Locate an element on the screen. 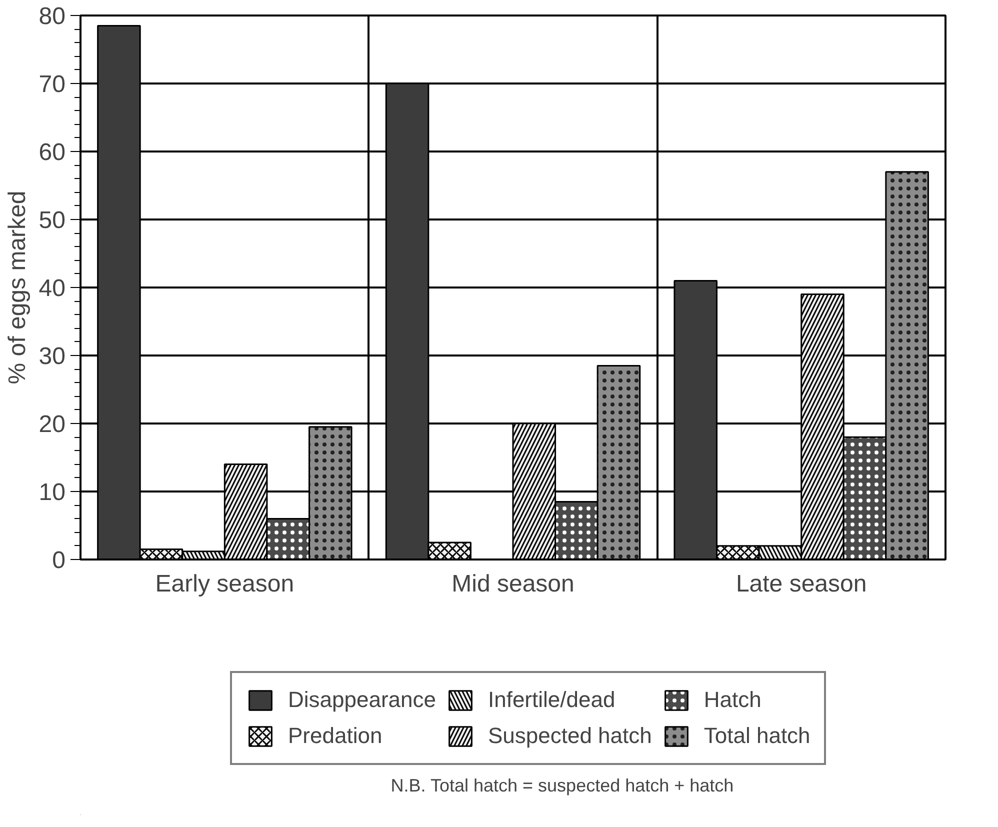 The image size is (998, 827). legend-label: Hatch is located at coordinates (733, 700).